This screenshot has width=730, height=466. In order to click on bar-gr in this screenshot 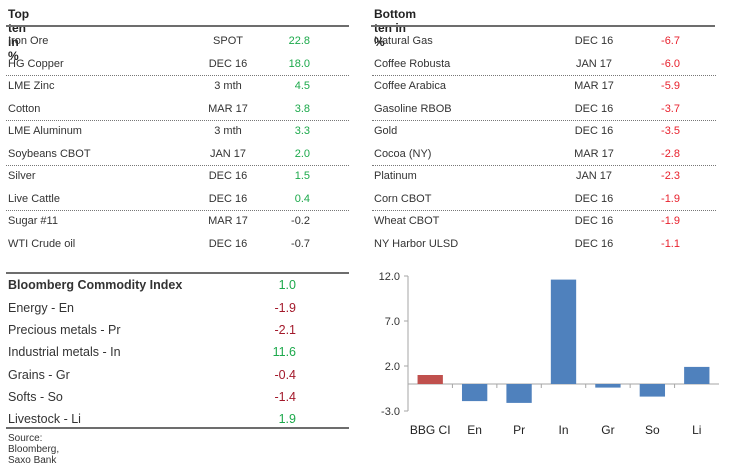, I will do `click(608, 386)`.